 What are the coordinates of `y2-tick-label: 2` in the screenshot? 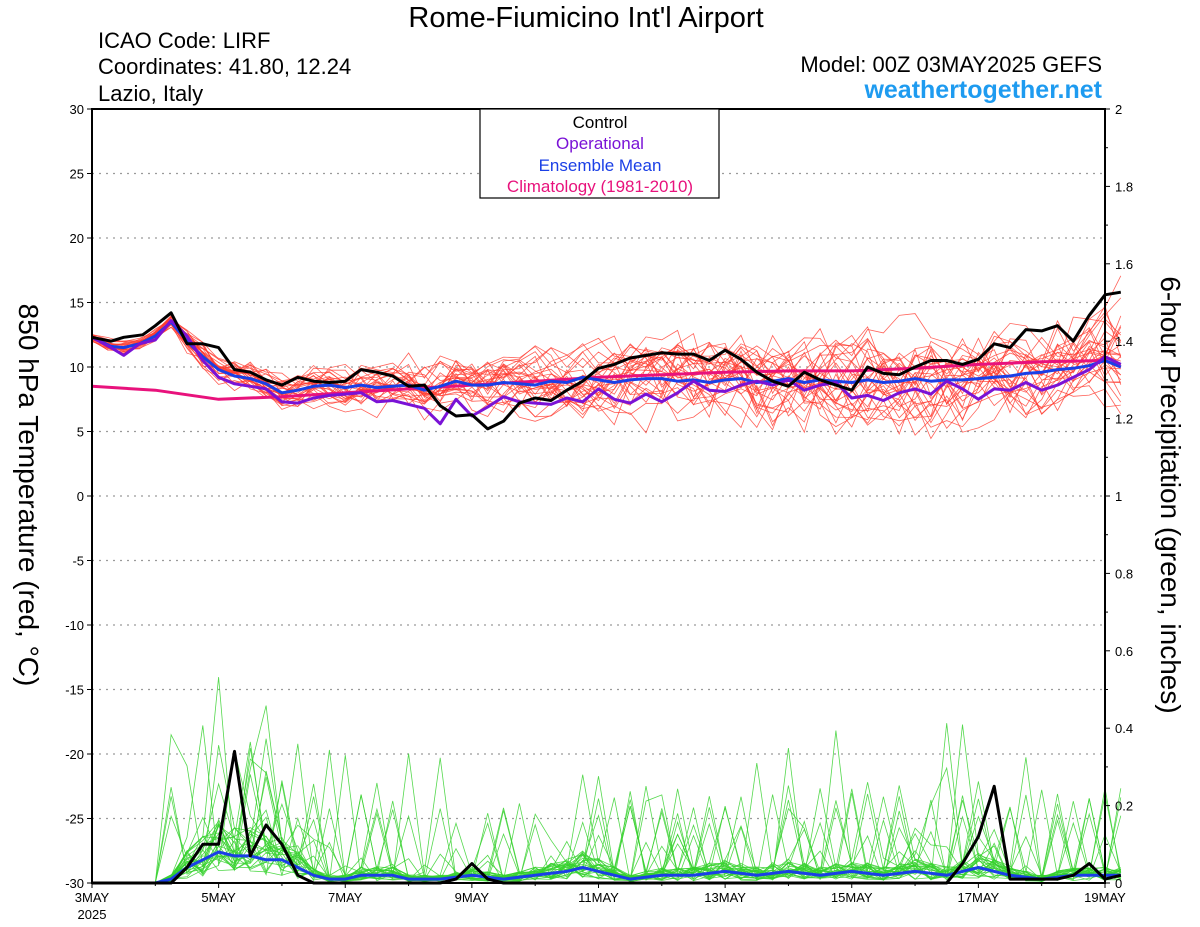 It's located at (1118, 109).